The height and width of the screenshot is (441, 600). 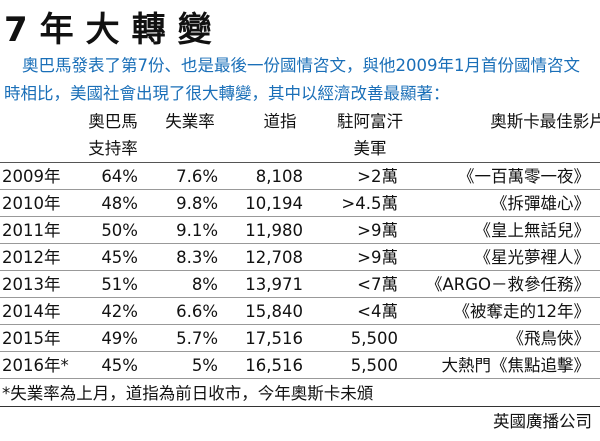 What do you see at coordinates (549, 338) in the screenshot?
I see `table-cell: 《飛鳥俠》` at bounding box center [549, 338].